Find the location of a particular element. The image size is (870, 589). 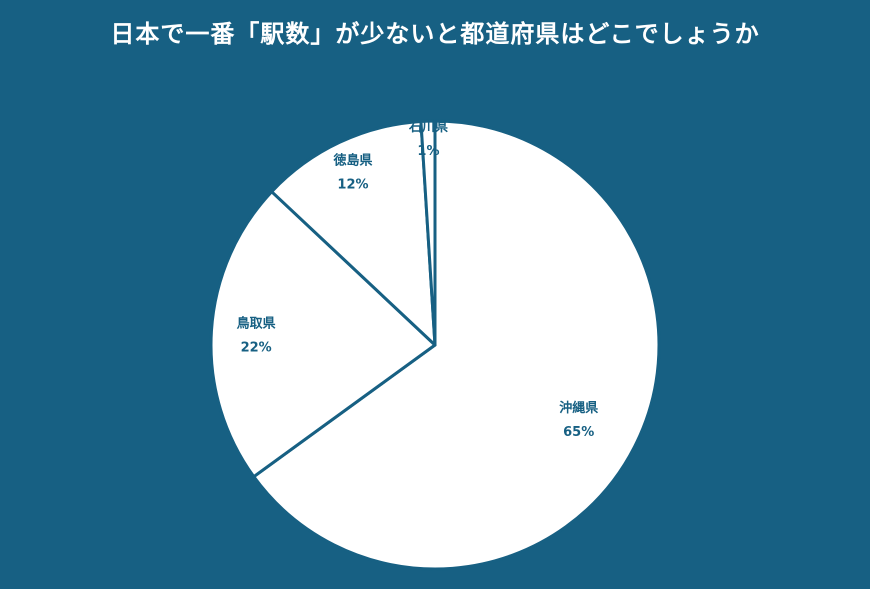

slice-label-name: 鳥取県 is located at coordinates (256, 324).